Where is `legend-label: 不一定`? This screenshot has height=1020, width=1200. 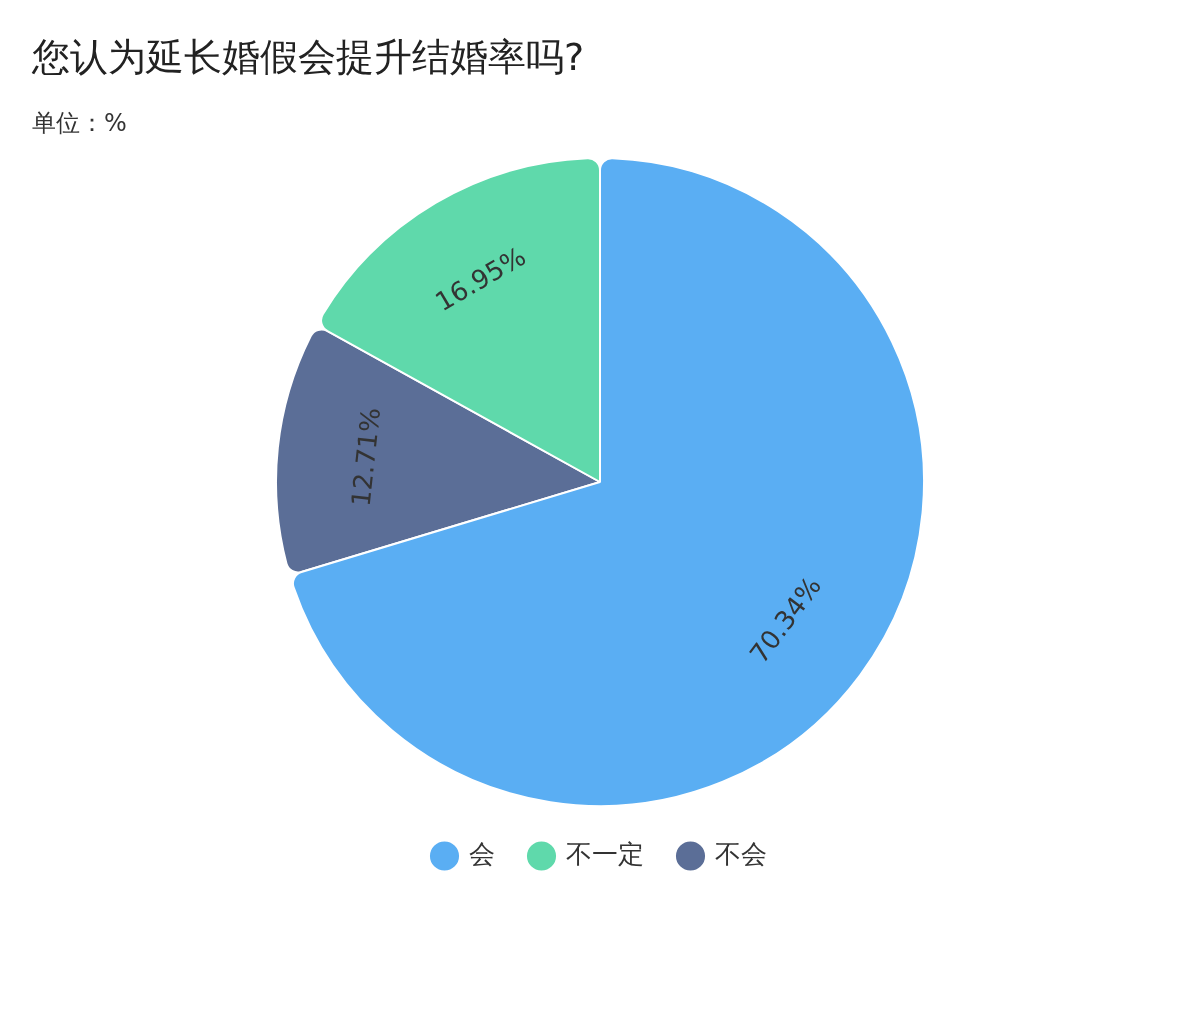
legend-label: 不一定 is located at coordinates (604, 853).